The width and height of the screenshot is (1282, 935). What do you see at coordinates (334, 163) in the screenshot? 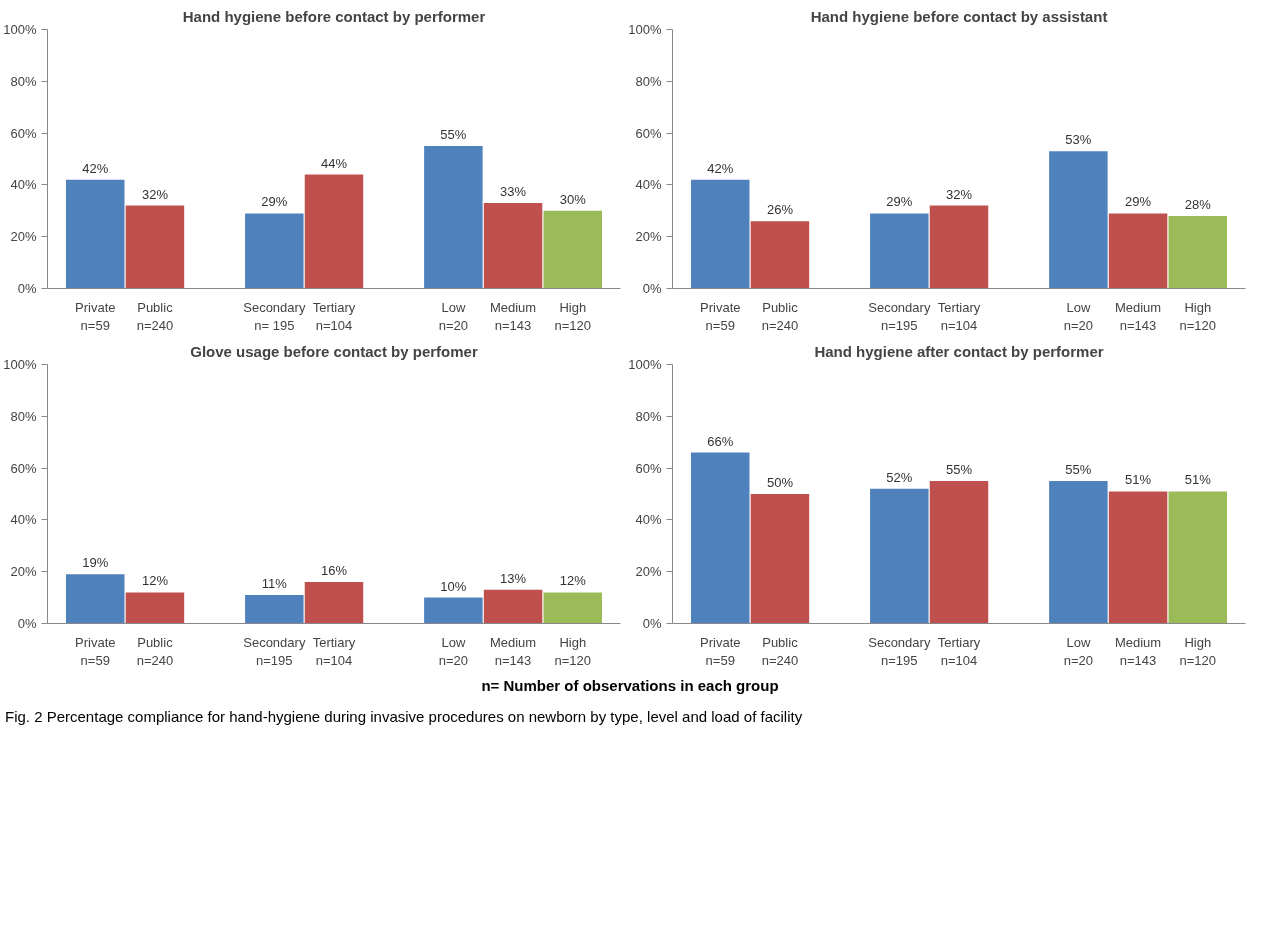
I see `data-label: 44%` at bounding box center [334, 163].